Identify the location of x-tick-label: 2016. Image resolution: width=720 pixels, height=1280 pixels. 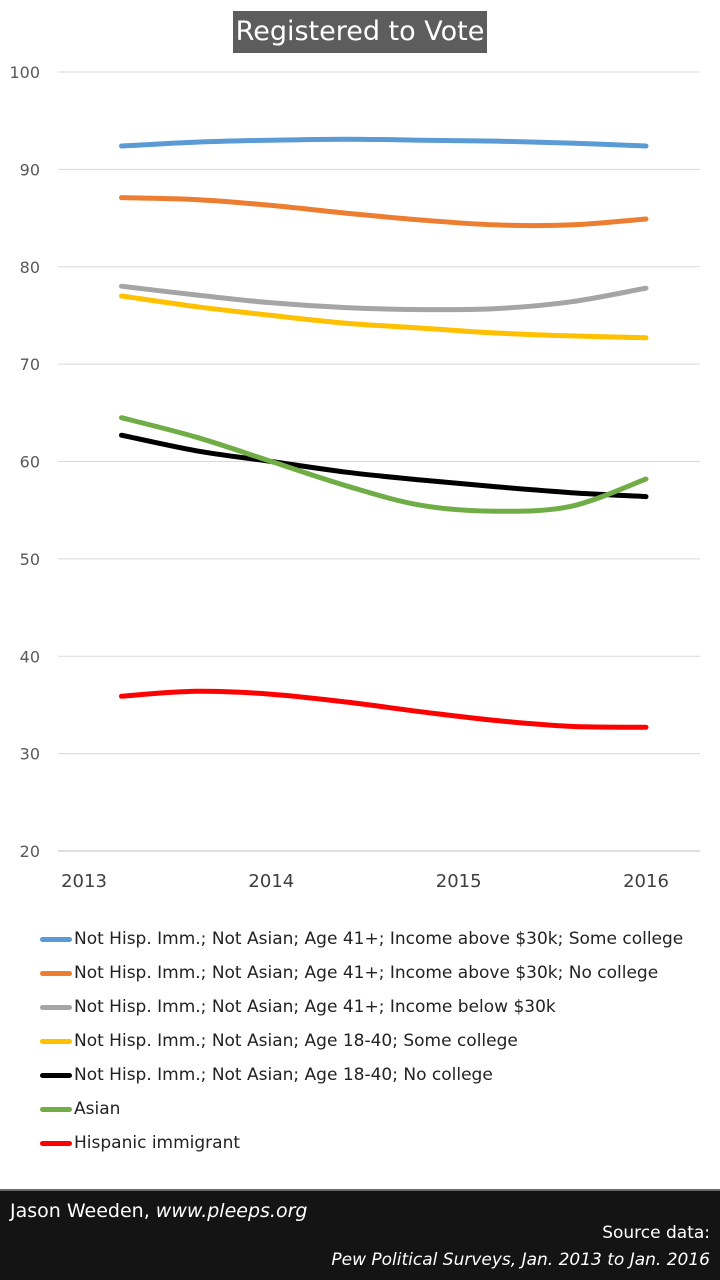
(646, 881).